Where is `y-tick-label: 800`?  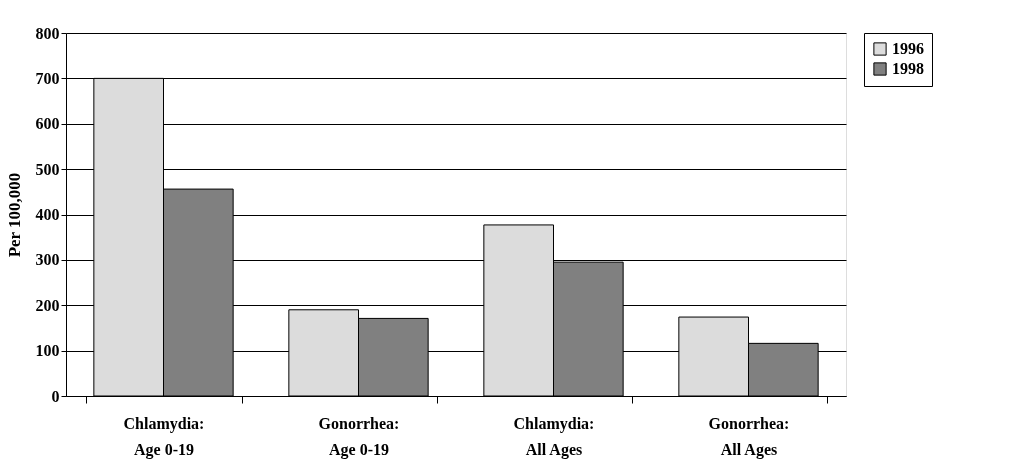
y-tick-label: 800 is located at coordinates (47, 33).